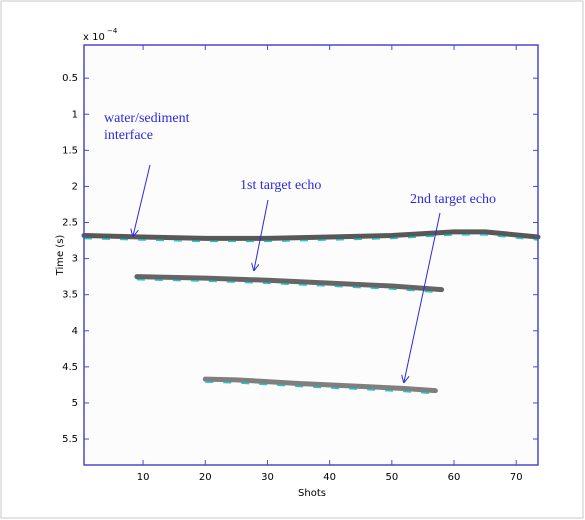 The width and height of the screenshot is (585, 520). Describe the element at coordinates (516, 477) in the screenshot. I see `x-tick-label: 70` at that location.